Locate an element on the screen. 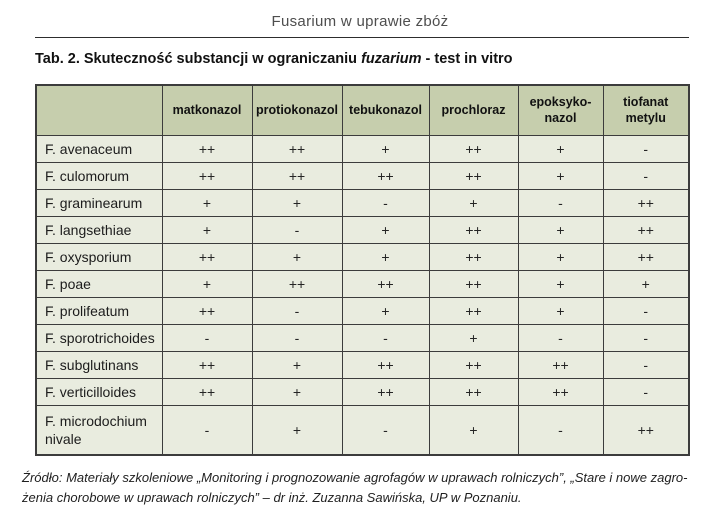  column-header: protiokonazol is located at coordinates (297, 110).